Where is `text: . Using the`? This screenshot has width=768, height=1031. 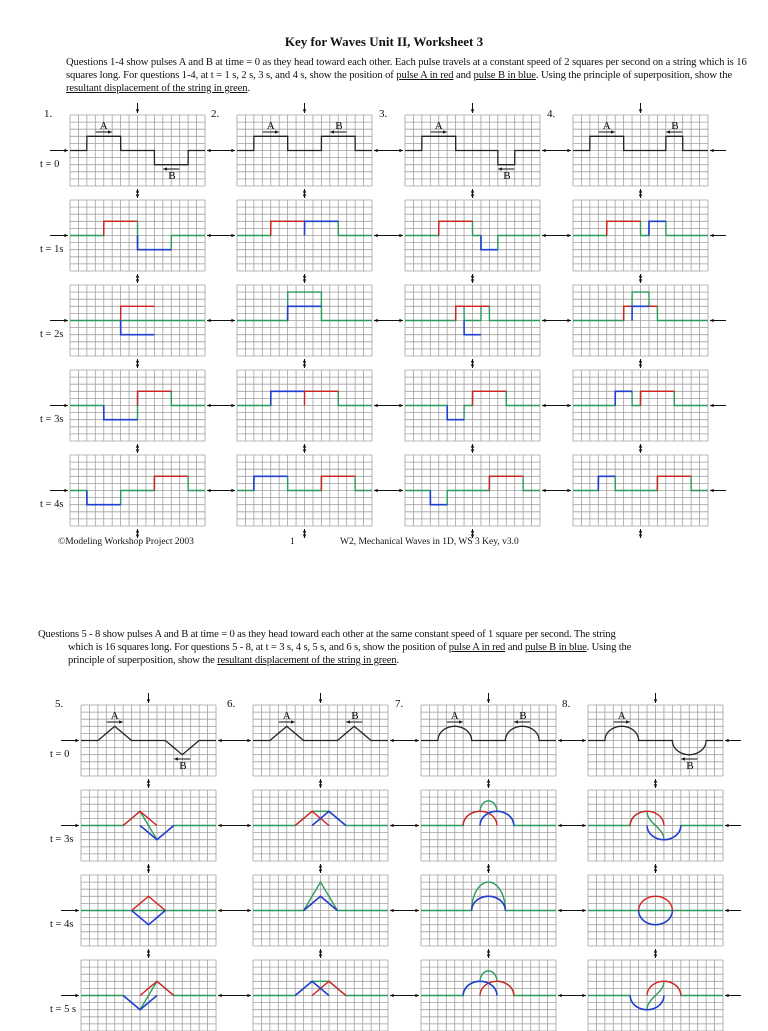
text: . Using the is located at coordinates (609, 647).